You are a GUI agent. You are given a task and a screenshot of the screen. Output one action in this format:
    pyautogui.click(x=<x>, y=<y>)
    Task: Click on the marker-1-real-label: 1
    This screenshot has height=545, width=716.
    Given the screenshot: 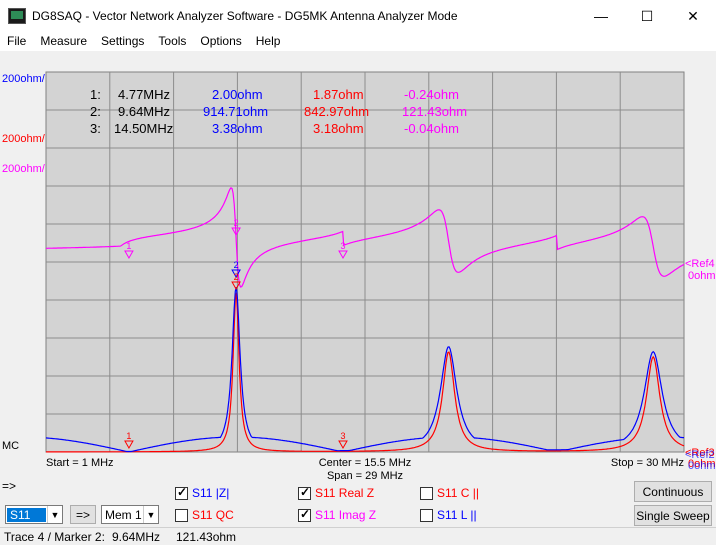 What is the action you would take?
    pyautogui.click(x=128, y=436)
    